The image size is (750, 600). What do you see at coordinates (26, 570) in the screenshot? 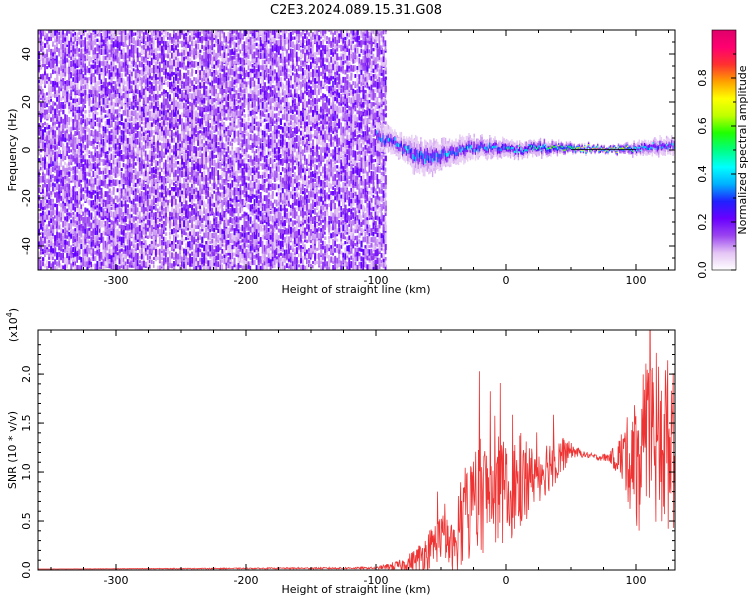
I see `y-tick-label: 0.0` at bounding box center [26, 570].